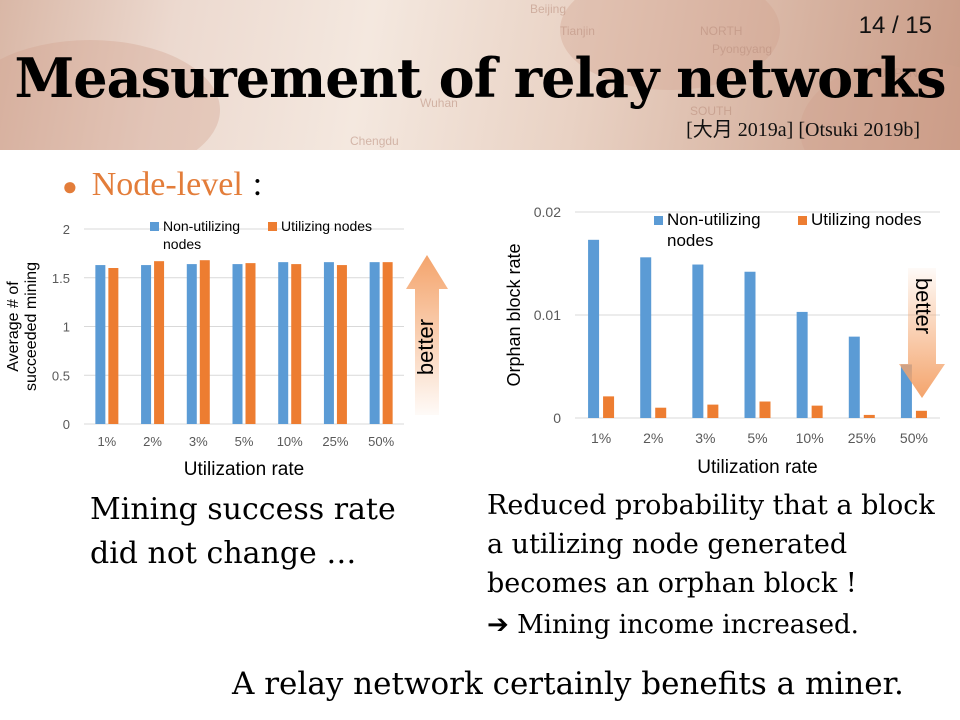 The image size is (960, 720). What do you see at coordinates (688, 625) in the screenshot?
I see `caption-arrow-text: Mining income increased.` at bounding box center [688, 625].